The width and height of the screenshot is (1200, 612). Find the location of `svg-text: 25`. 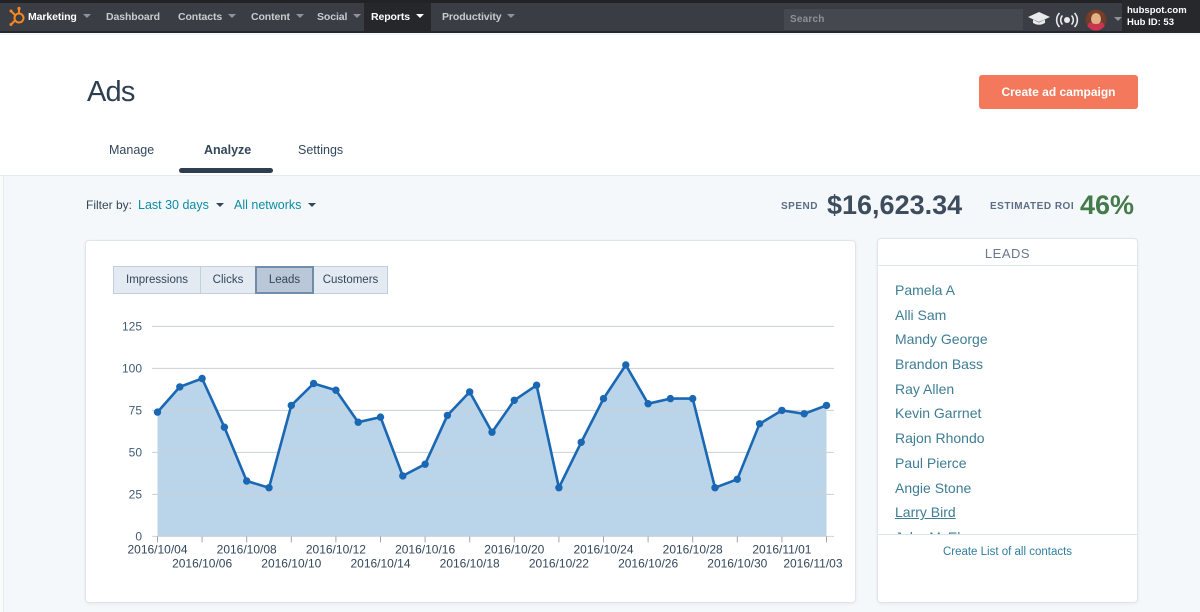

svg-text: 25 is located at coordinates (136, 494).